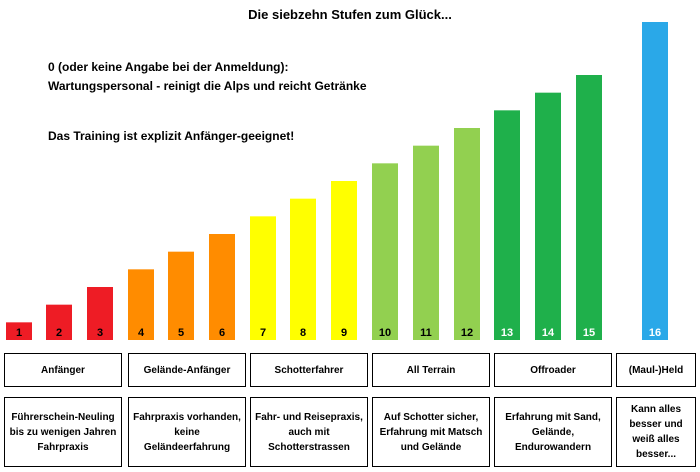 This screenshot has height=472, width=700. I want to click on group-label-3: Schotterfahrer, so click(309, 370).